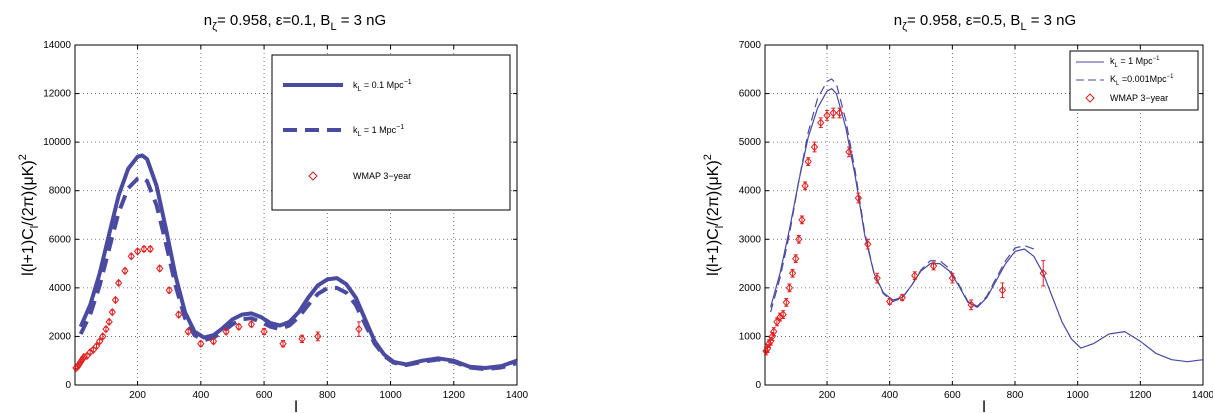 The height and width of the screenshot is (413, 1213). I want to click on legend: kL = 0.1 Mpc−1 kL = 1 Mpc−1 WMAP 3−year, so click(391, 132).